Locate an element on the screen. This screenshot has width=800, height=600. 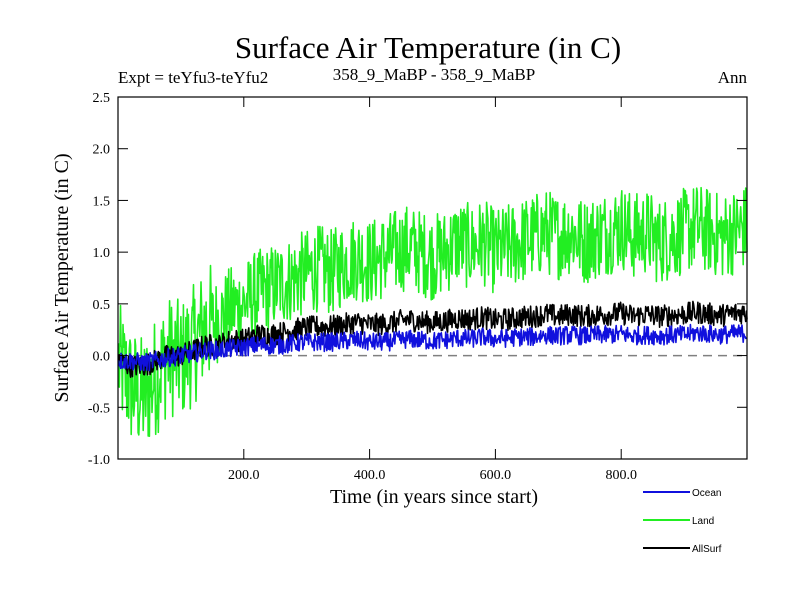
chart-title: Surface Air Temperature (in C) is located at coordinates (428, 47).